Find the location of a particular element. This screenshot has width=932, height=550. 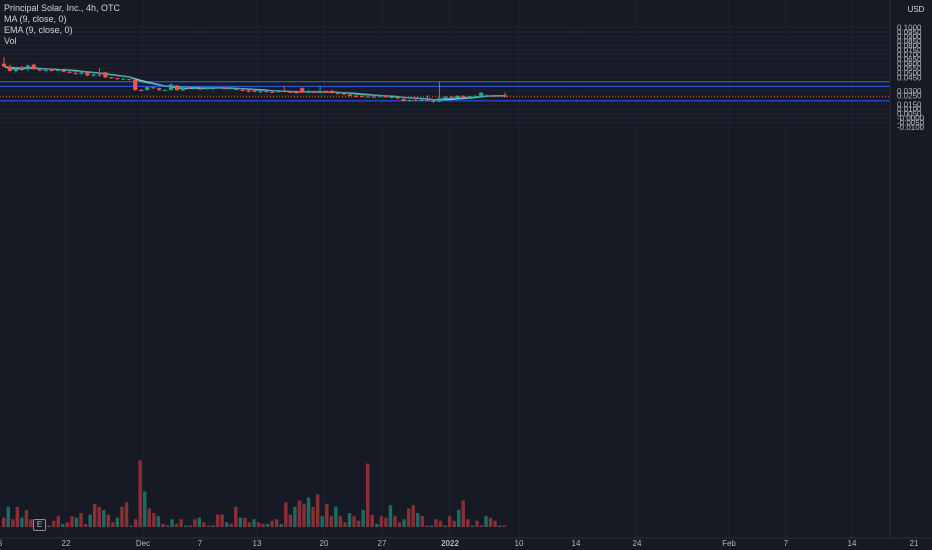

time-tick-label: 6 is located at coordinates (1, 543).